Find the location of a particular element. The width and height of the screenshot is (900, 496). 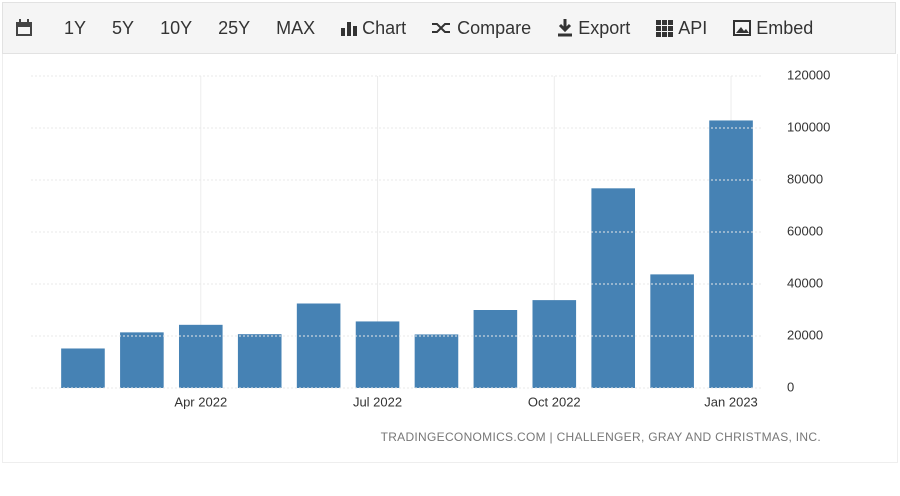

y-tick-label: 120000 is located at coordinates (808, 74).